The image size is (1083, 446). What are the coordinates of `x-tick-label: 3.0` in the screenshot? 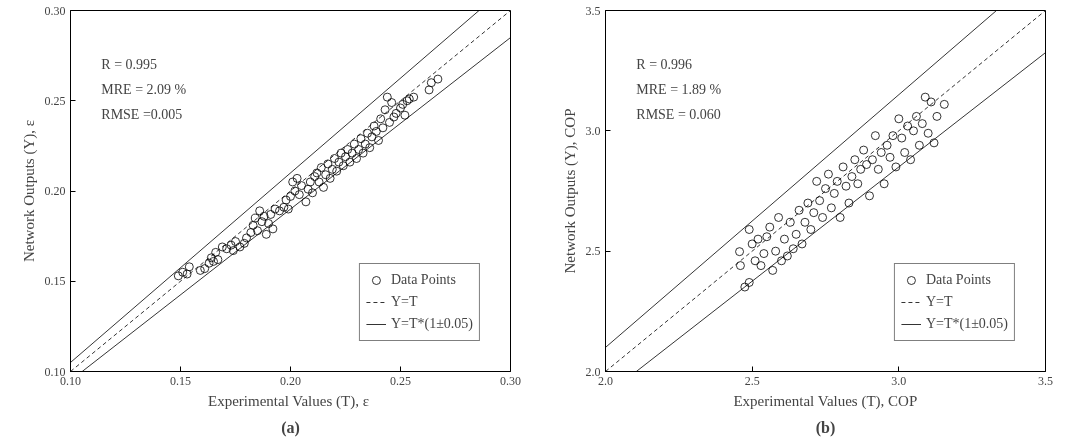 It's located at (899, 380).